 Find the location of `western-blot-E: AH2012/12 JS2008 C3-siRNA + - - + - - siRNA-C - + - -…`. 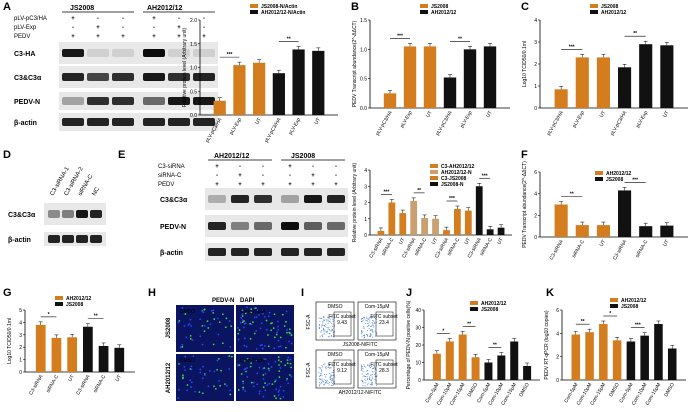

western-blot-E: AH2012/12 JS2008 C3-siRNA + - - + - - siRNA-C - + - -… is located at coordinates (253, 207).